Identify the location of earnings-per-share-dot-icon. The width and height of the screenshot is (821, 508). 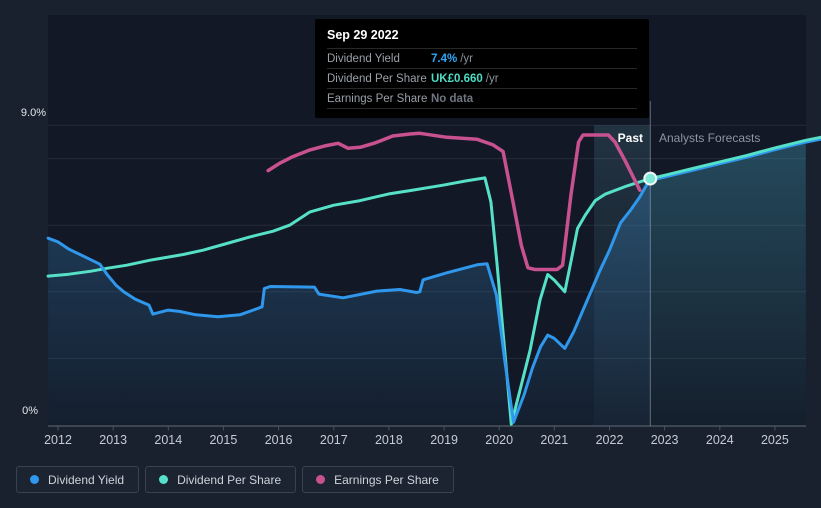
(321, 479).